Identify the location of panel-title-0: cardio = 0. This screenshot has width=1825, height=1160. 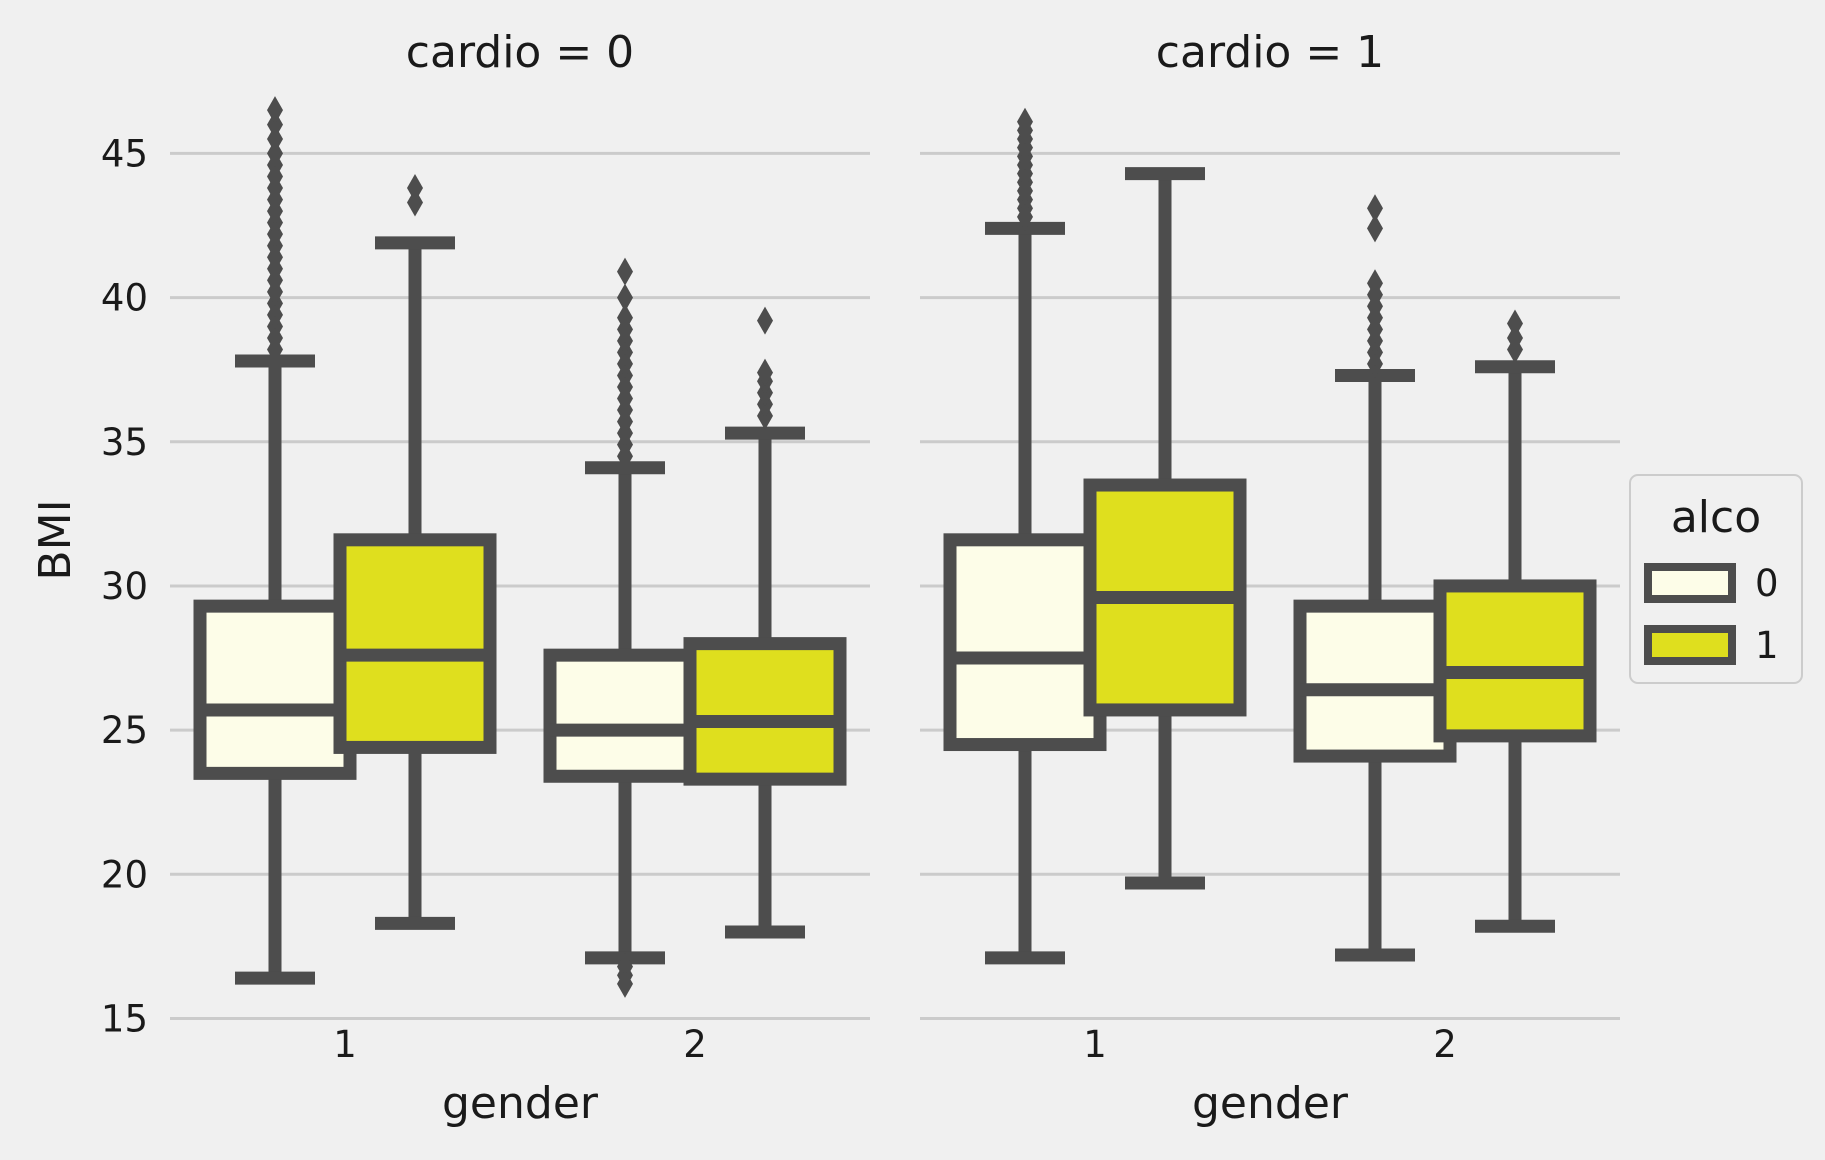
(520, 52).